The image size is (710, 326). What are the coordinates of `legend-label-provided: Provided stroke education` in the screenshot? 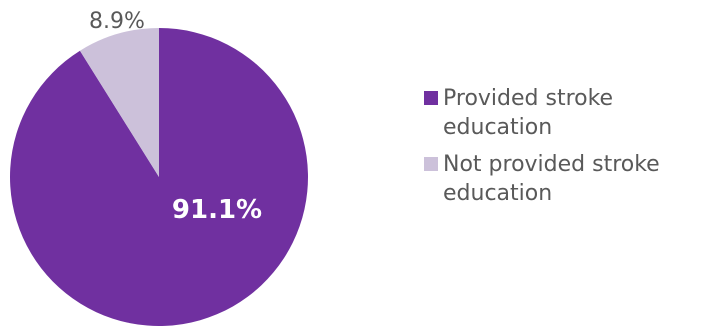 It's located at (528, 113).